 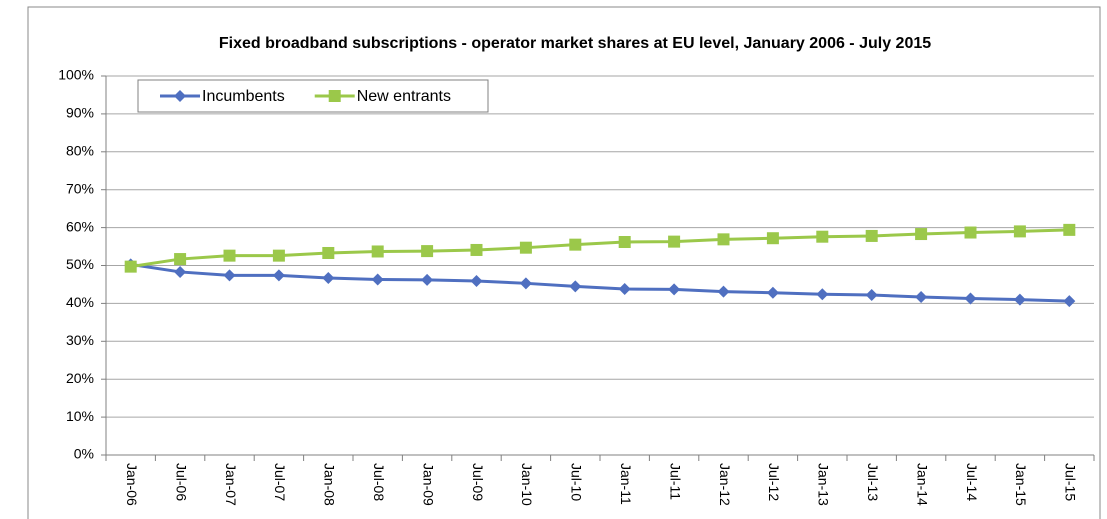 What do you see at coordinates (84, 454) in the screenshot?
I see `y-tick-label: 0%` at bounding box center [84, 454].